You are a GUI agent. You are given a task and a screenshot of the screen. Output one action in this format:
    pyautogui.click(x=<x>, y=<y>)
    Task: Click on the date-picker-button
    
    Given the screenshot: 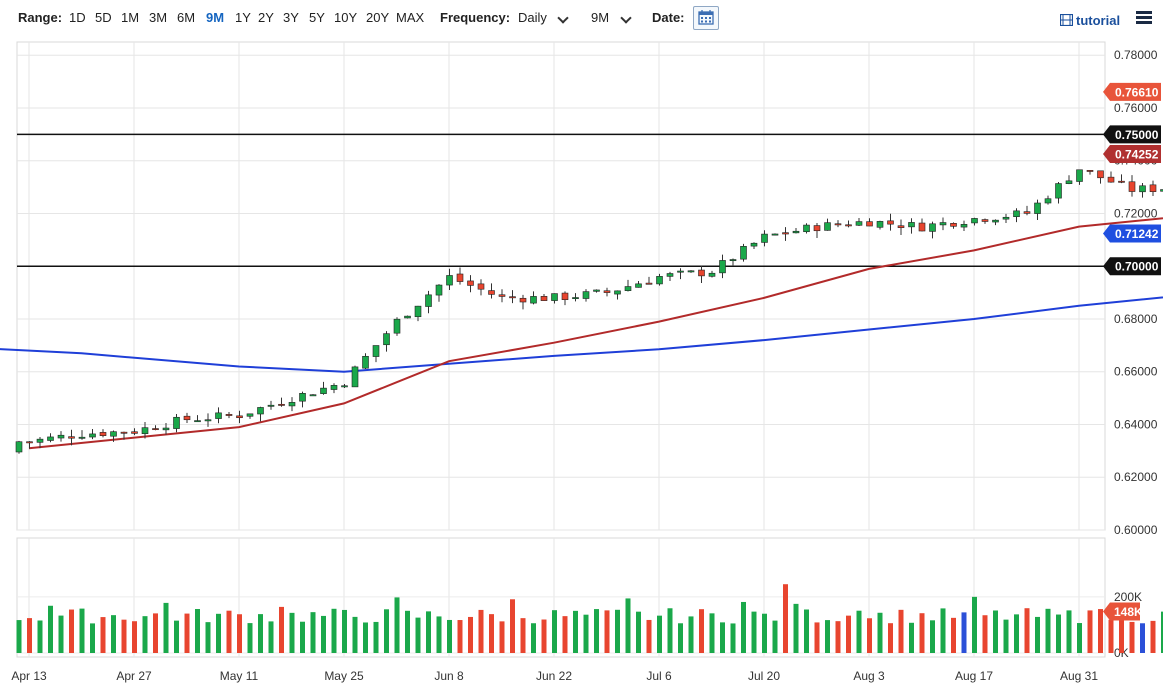 What is the action you would take?
    pyautogui.click(x=706, y=18)
    